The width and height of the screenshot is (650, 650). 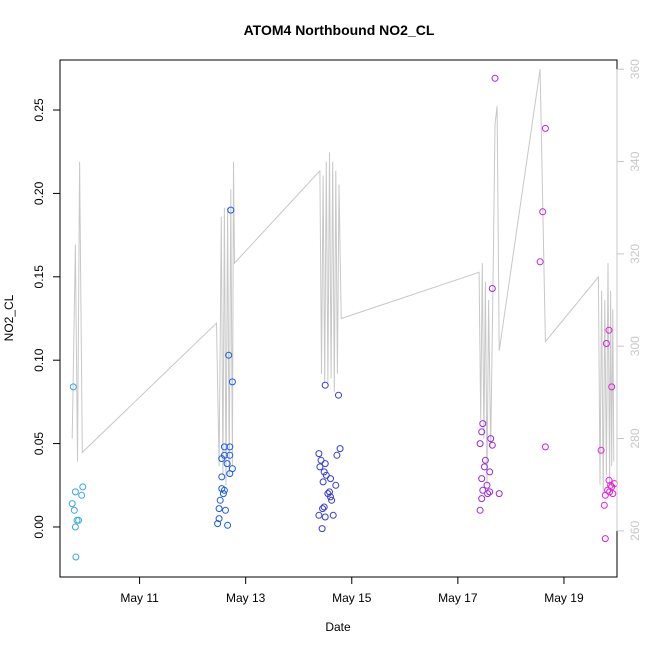 I want to click on y-tick-label: 0.10, so click(x=39, y=360).